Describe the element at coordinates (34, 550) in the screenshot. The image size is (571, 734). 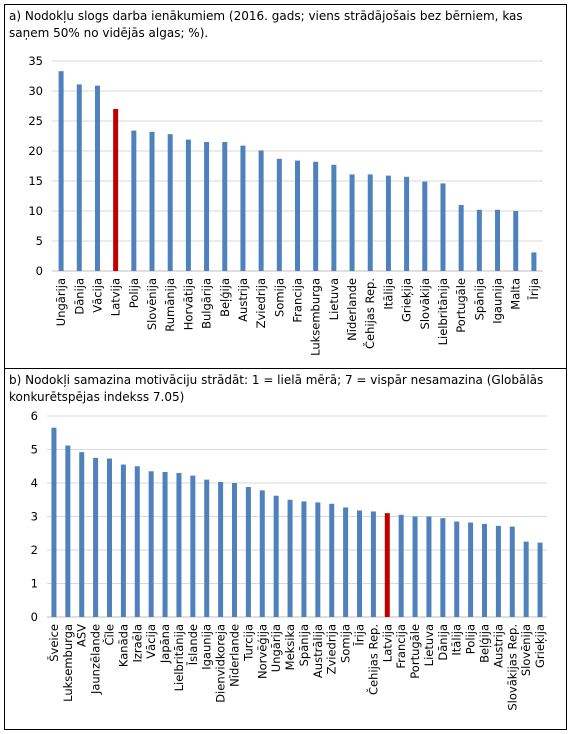
I see `chart-b-y-tick-label: 2` at that location.